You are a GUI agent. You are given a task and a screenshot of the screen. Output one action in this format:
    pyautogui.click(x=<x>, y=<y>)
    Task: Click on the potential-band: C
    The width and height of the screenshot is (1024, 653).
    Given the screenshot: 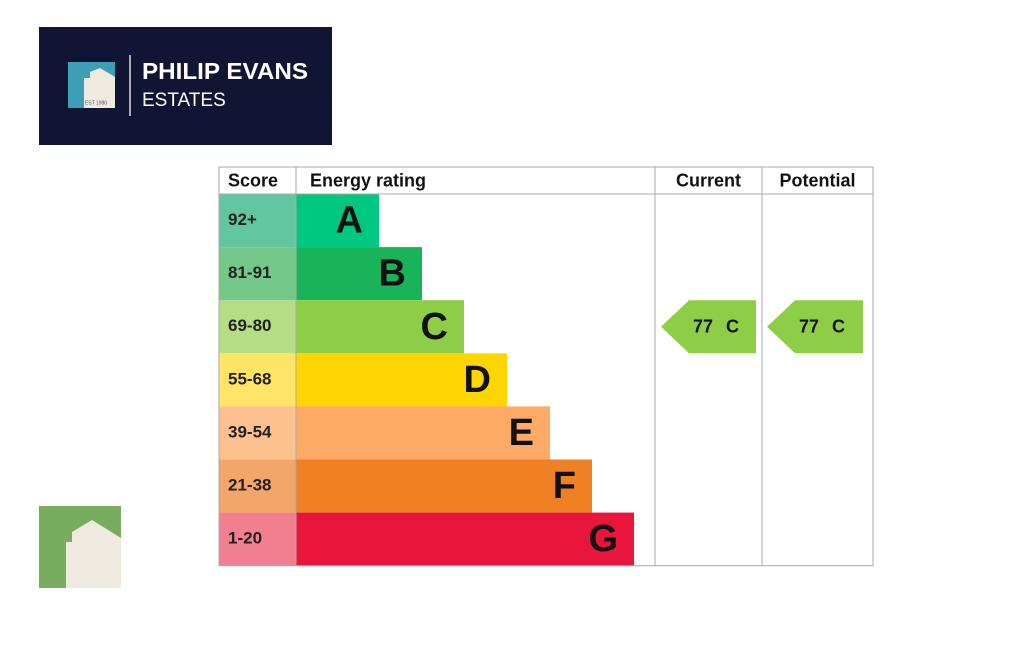 What is the action you would take?
    pyautogui.click(x=838, y=327)
    